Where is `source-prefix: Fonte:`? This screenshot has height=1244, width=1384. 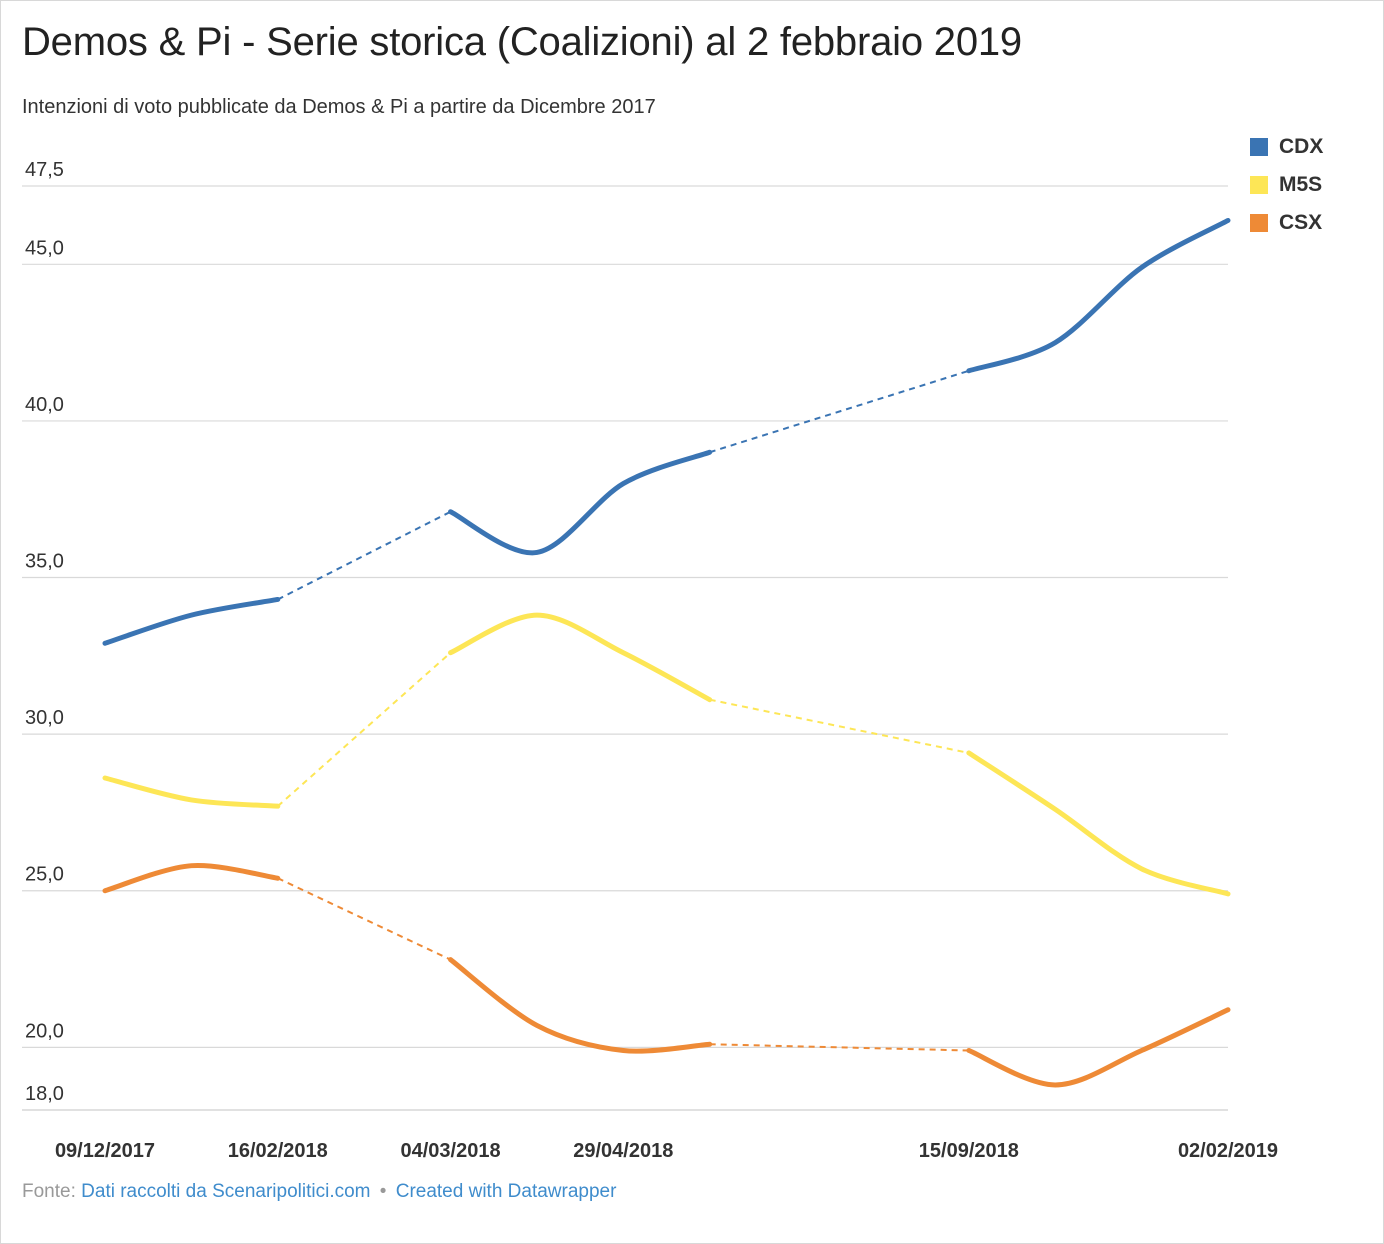 source-prefix: Fonte: is located at coordinates (49, 1191).